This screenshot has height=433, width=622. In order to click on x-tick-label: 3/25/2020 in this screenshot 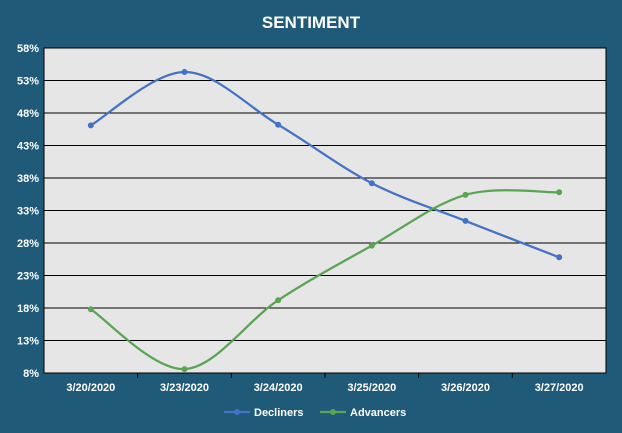, I will do `click(371, 388)`.